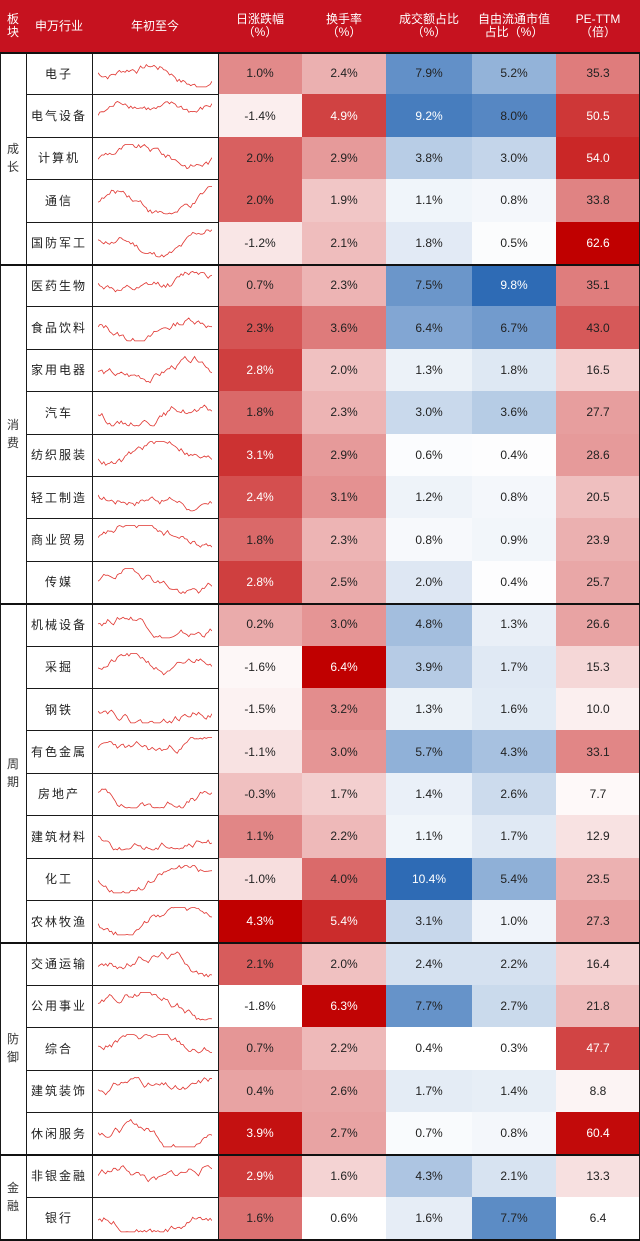  I want to click on industry-name: 机械设备, so click(58, 624).